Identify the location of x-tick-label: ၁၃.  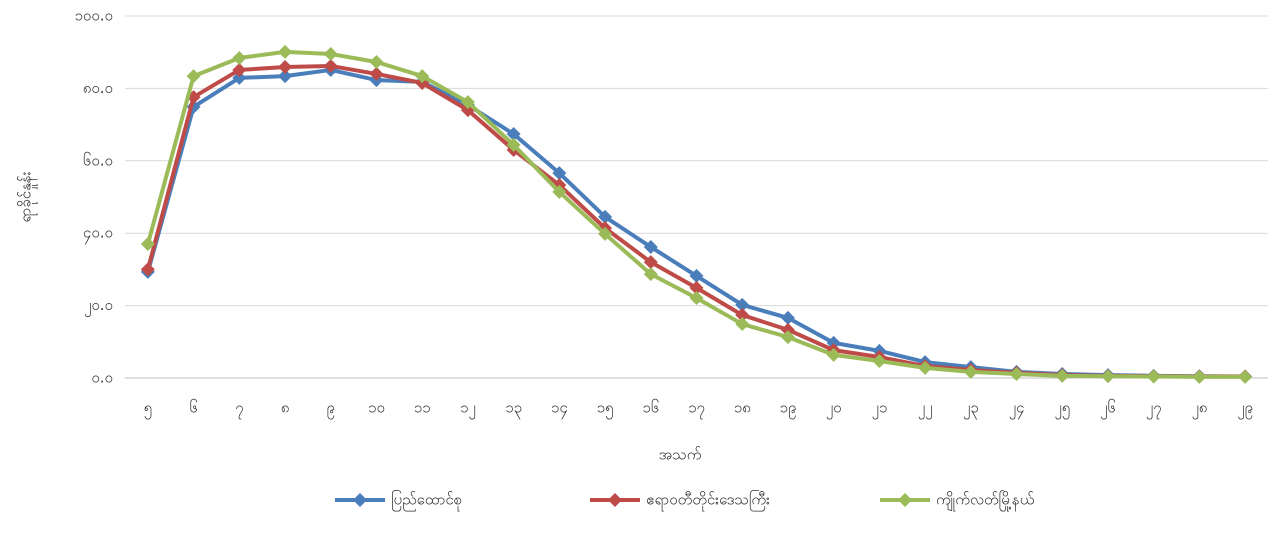
(513, 409).